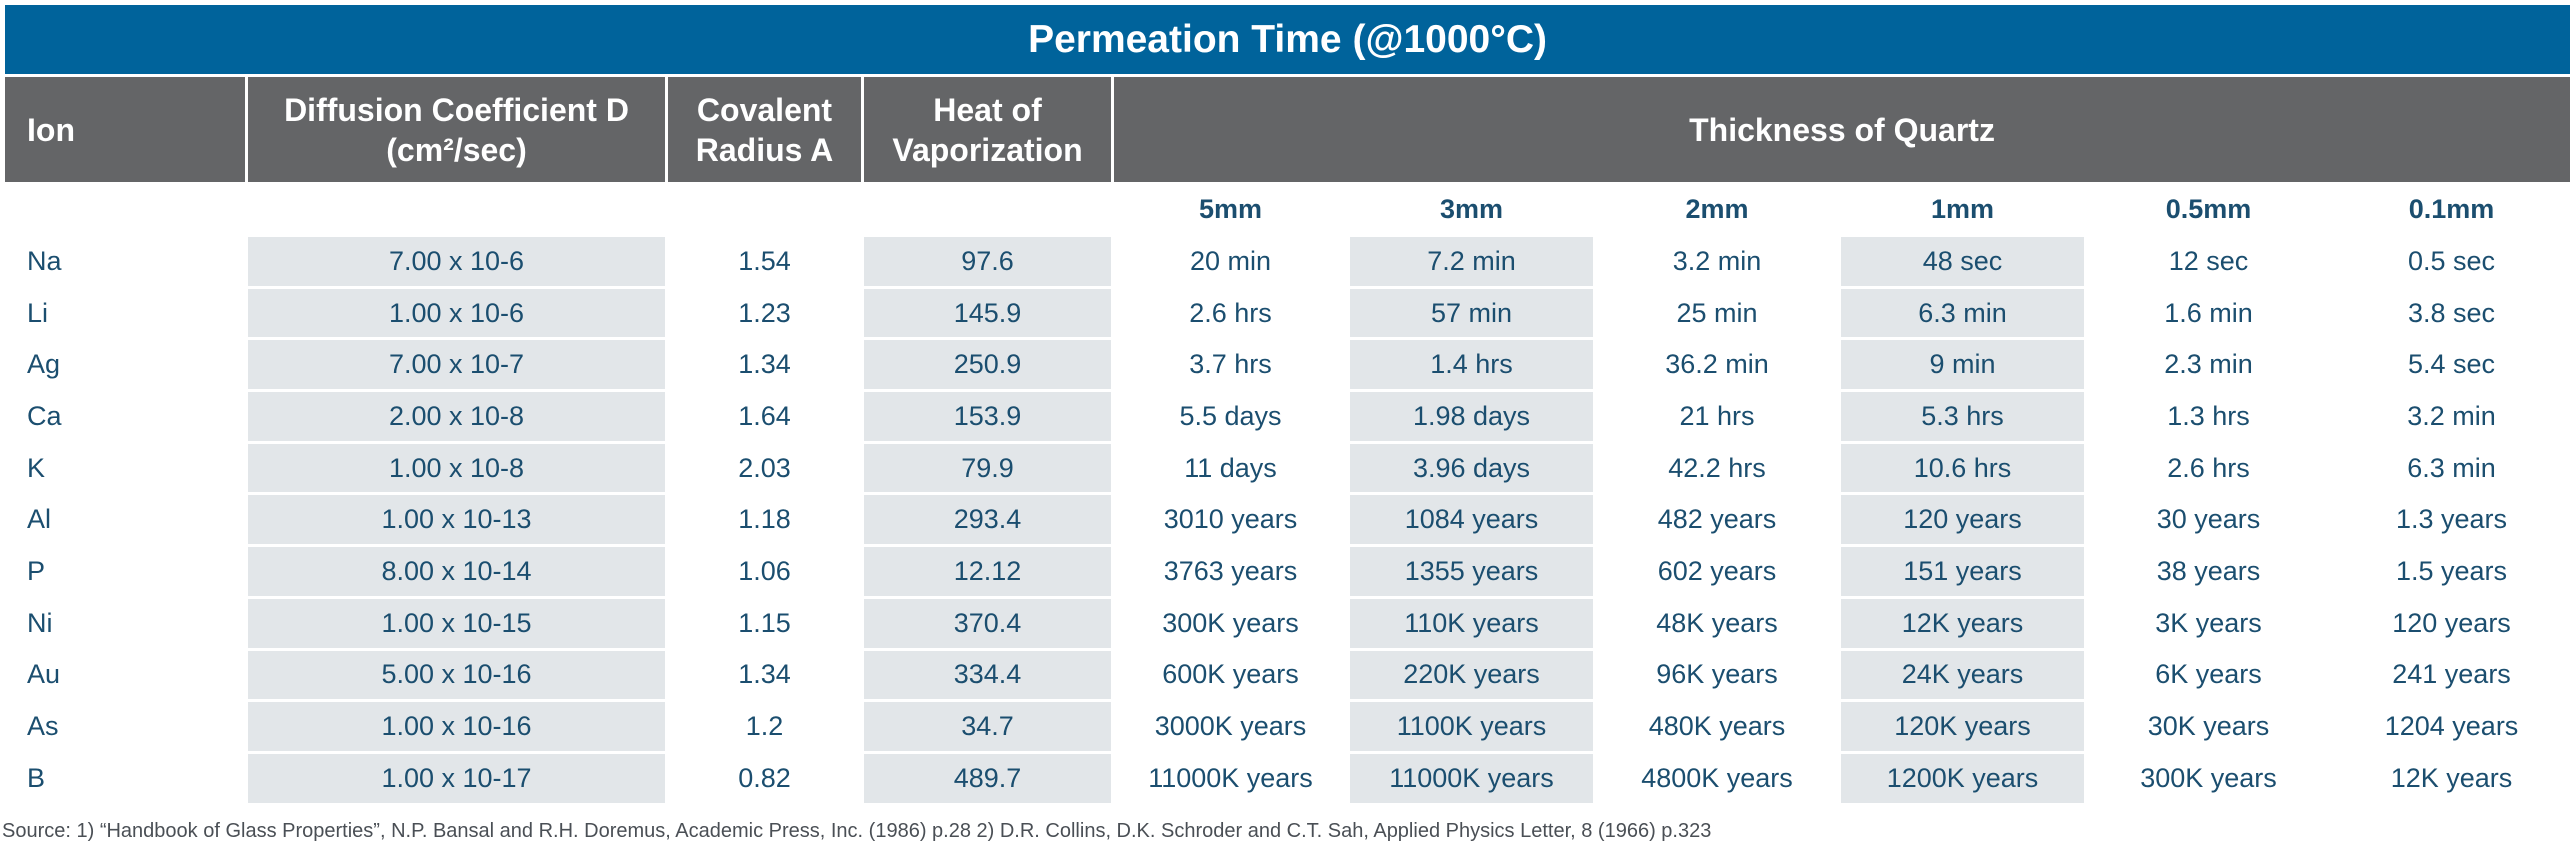 Image resolution: width=2572 pixels, height=857 pixels. What do you see at coordinates (764, 623) in the screenshot?
I see `table-cell: 1.15` at bounding box center [764, 623].